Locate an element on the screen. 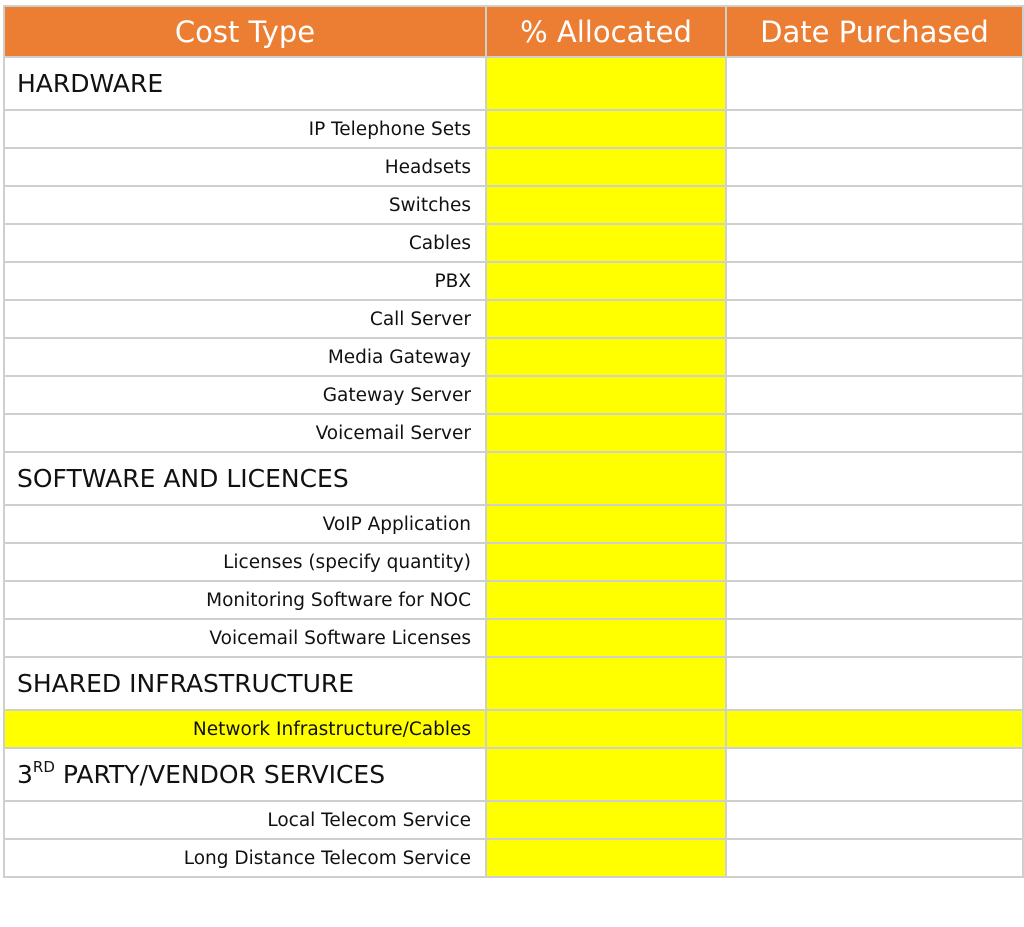 The height and width of the screenshot is (927, 1024). section-row: 3RD PARTY/VENDOR SERVICES is located at coordinates (513, 774).